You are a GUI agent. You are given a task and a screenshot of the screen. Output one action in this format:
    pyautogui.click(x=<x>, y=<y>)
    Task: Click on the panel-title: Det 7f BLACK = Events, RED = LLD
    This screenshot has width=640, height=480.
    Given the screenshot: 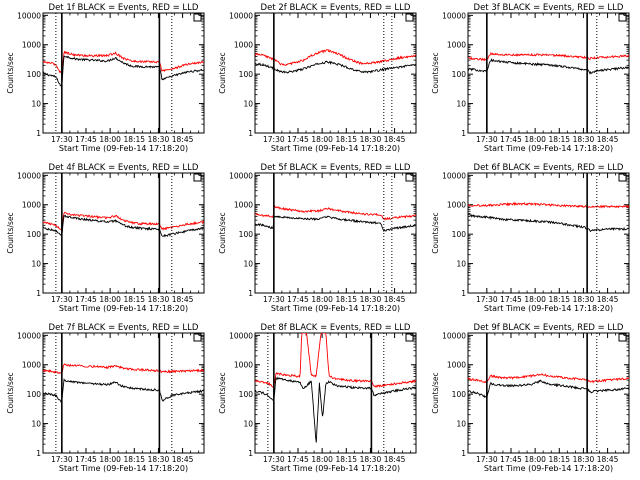 What is the action you would take?
    pyautogui.click(x=124, y=328)
    